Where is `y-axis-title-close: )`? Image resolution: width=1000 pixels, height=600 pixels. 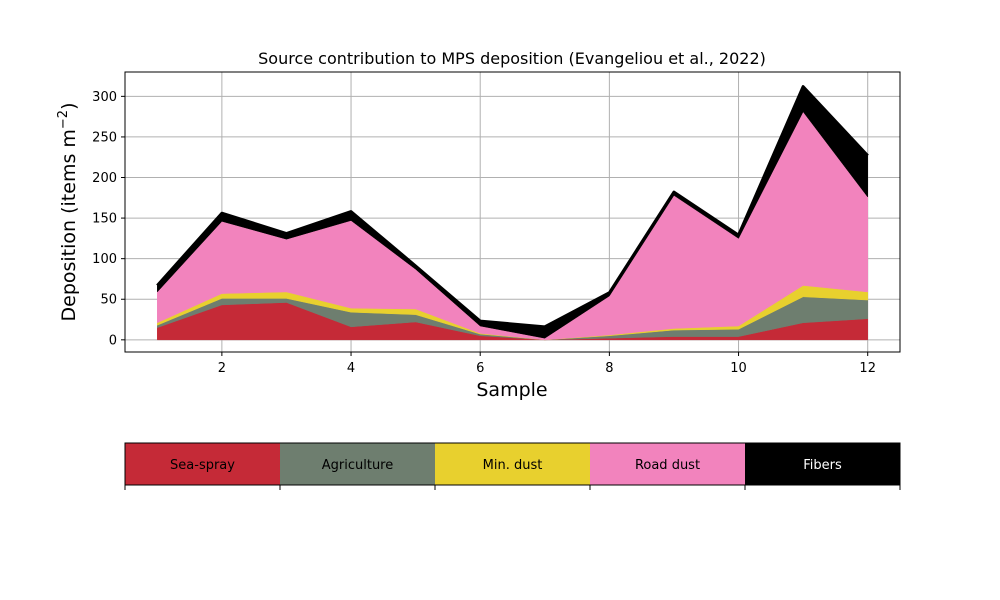 y-axis-title-close: ) is located at coordinates (69, 106).